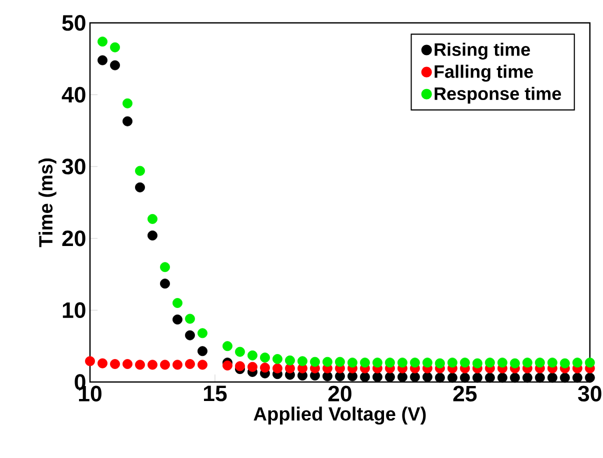  What do you see at coordinates (74, 238) in the screenshot?
I see `y-tick-label: 20` at bounding box center [74, 238].